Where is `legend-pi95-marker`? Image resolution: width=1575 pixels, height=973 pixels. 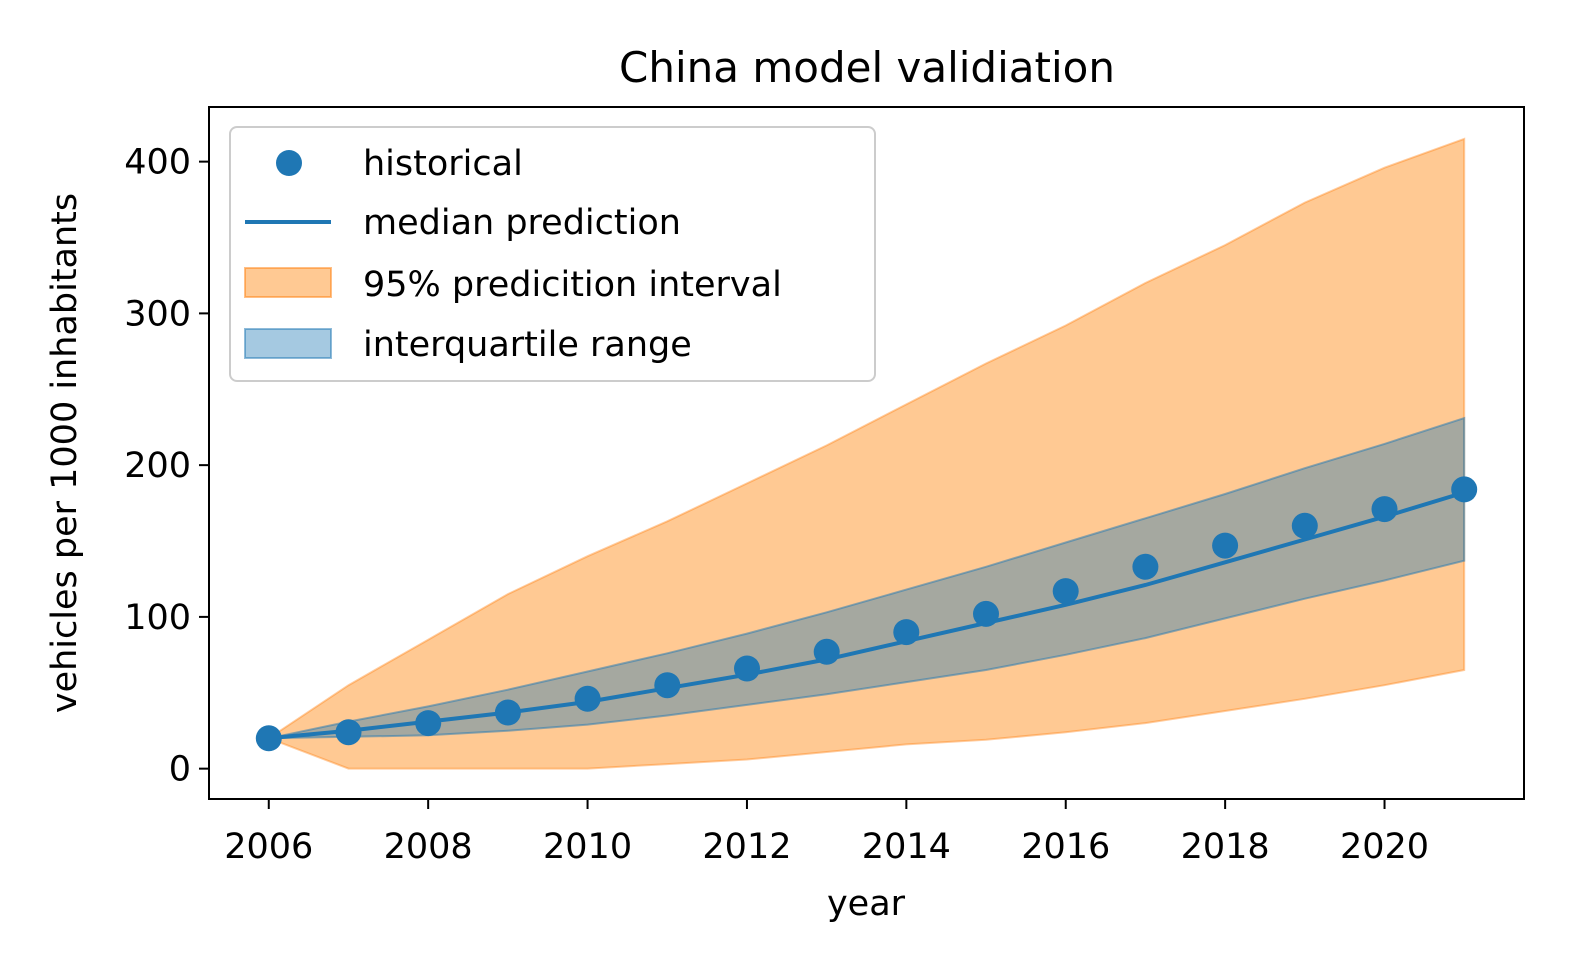
legend-pi95-marker is located at coordinates (288, 282).